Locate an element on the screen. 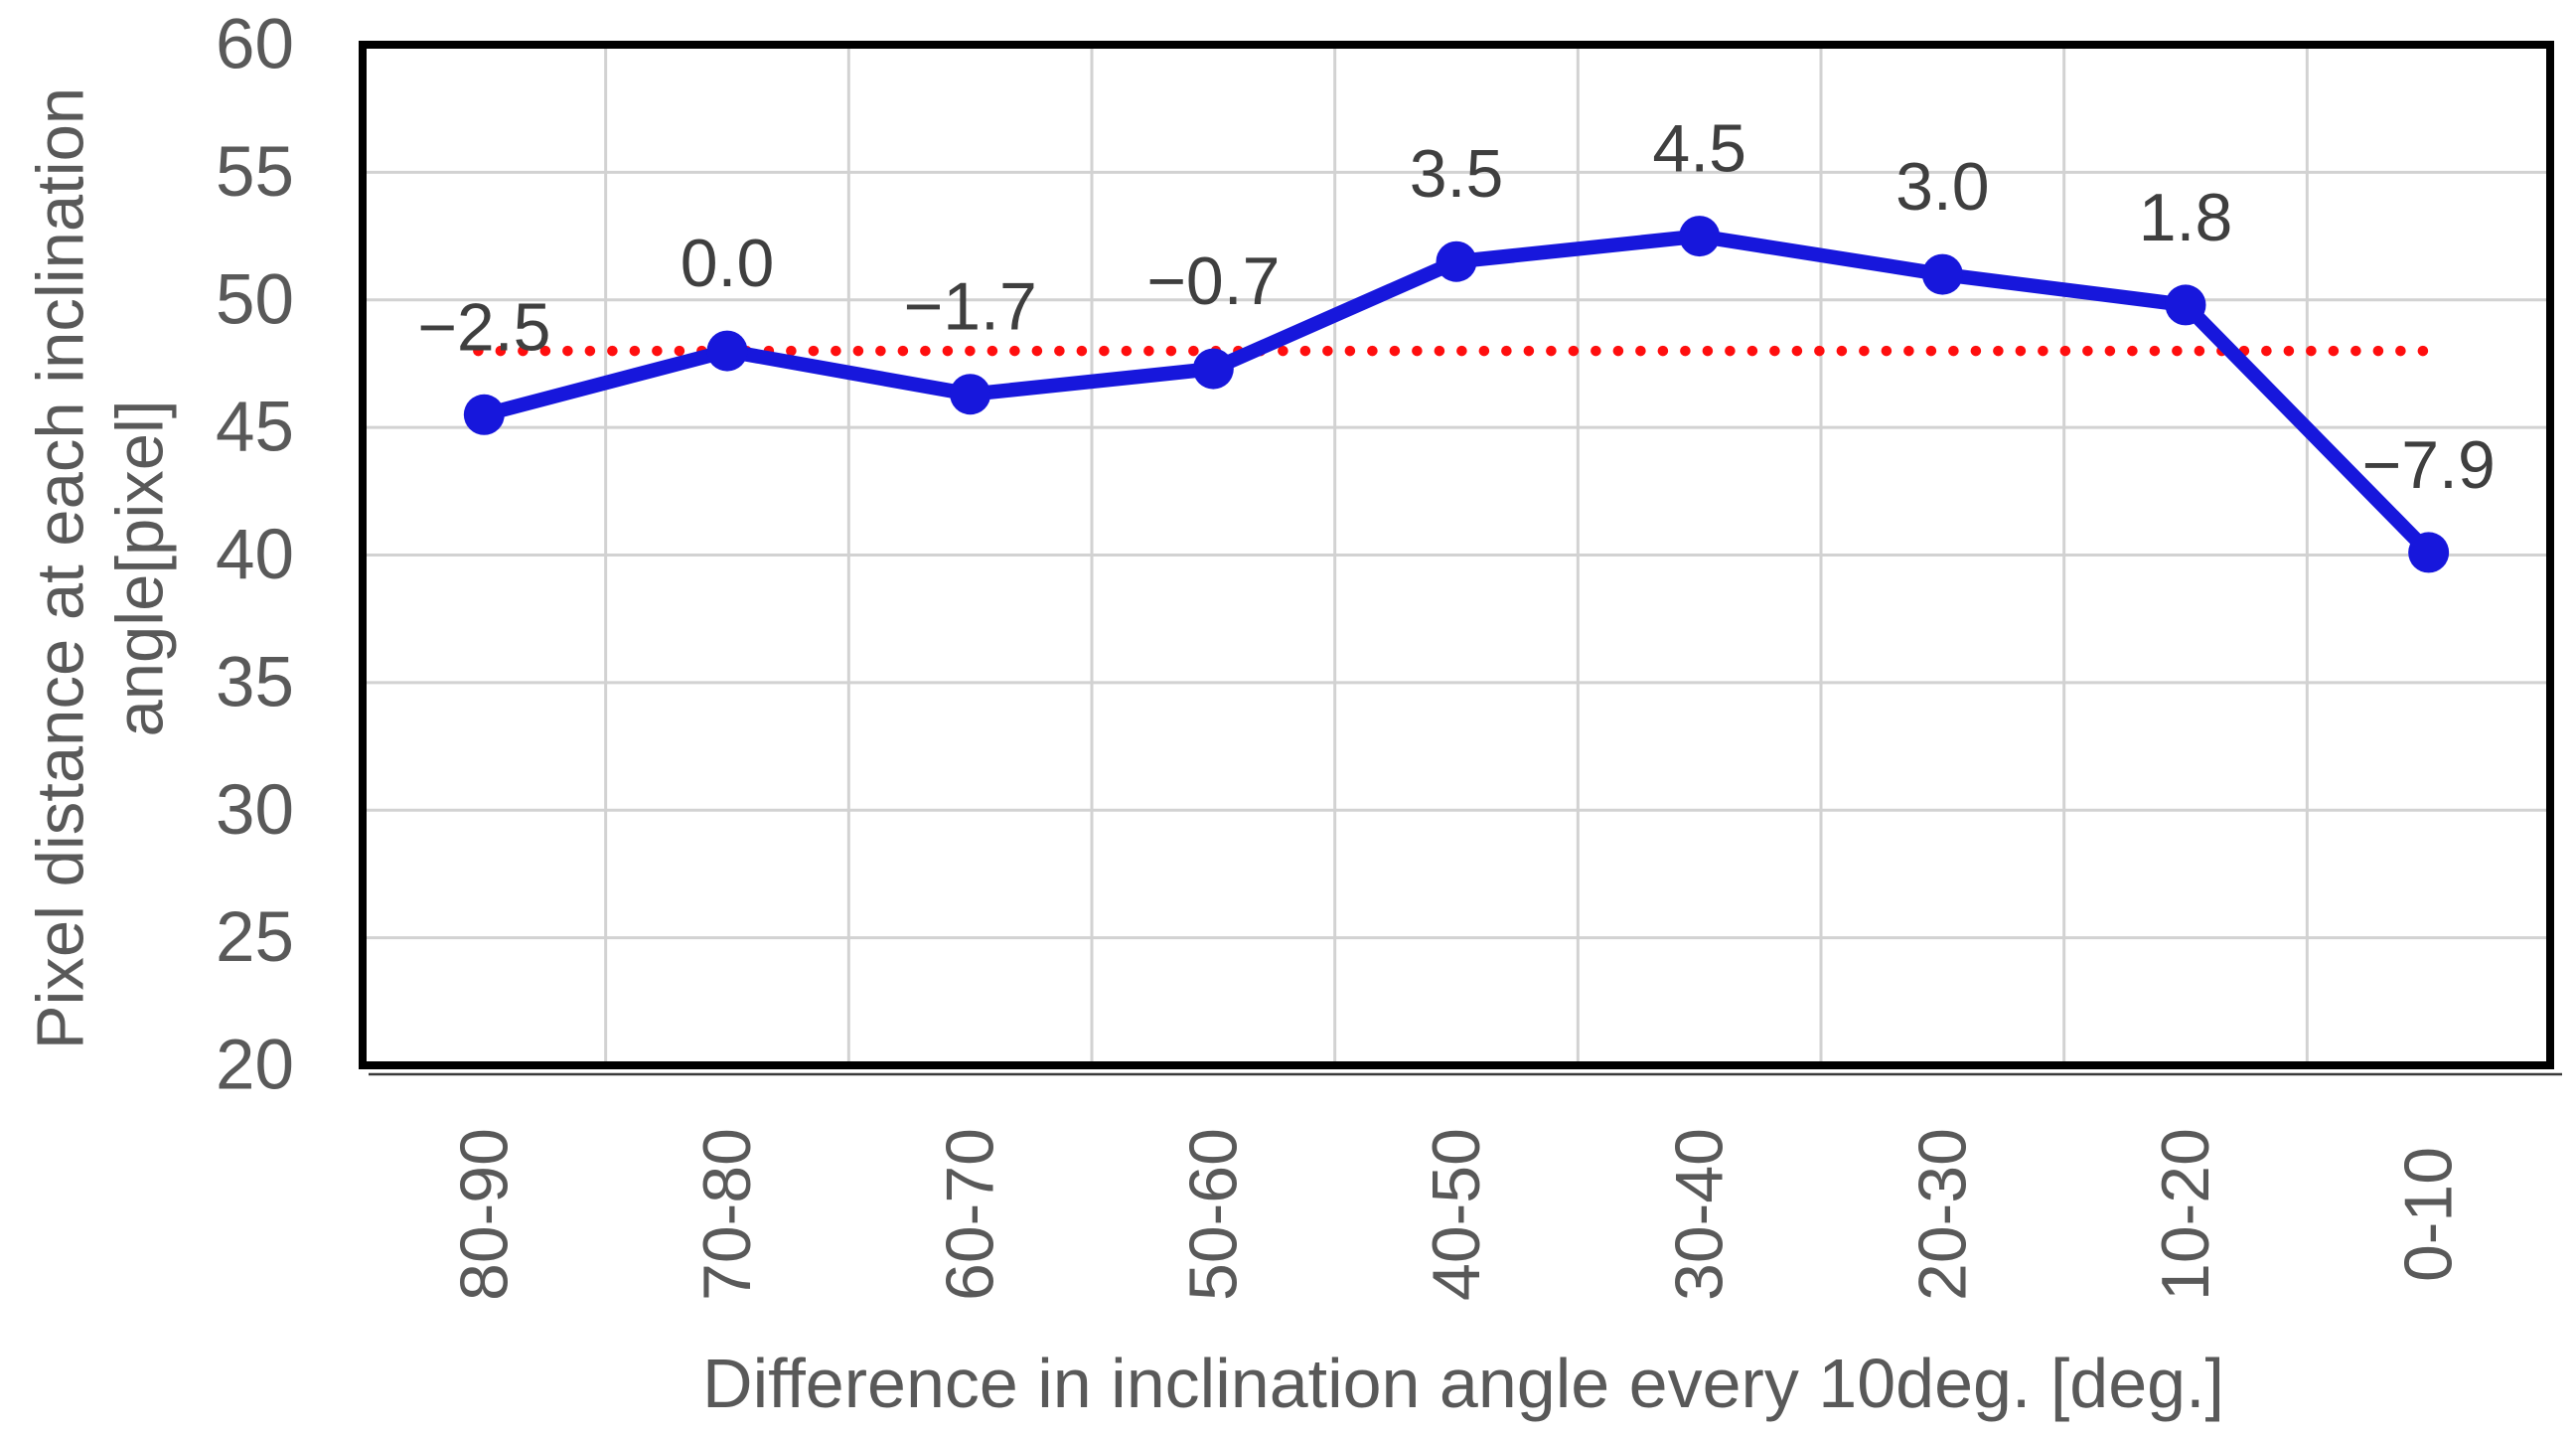  y-tick-label: 35 is located at coordinates (255, 682).